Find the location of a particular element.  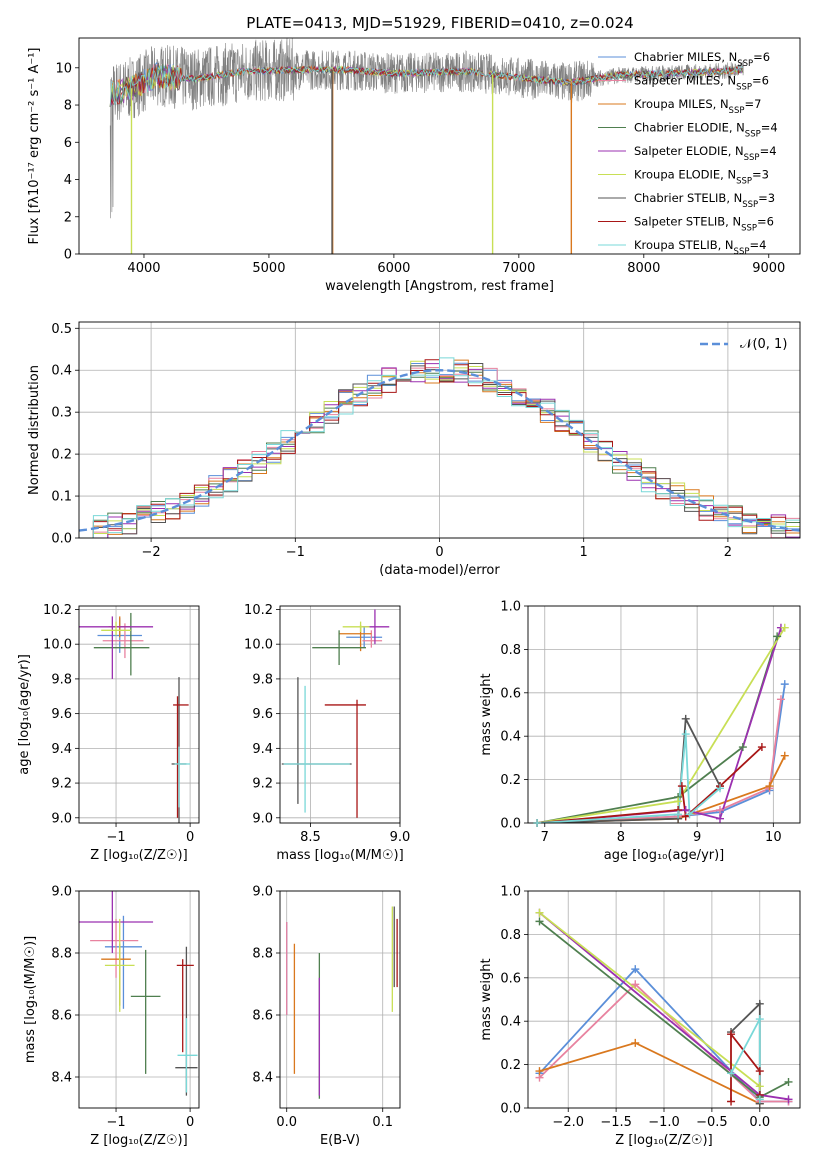

y-tick-label: 0.0 is located at coordinates (510, 824).